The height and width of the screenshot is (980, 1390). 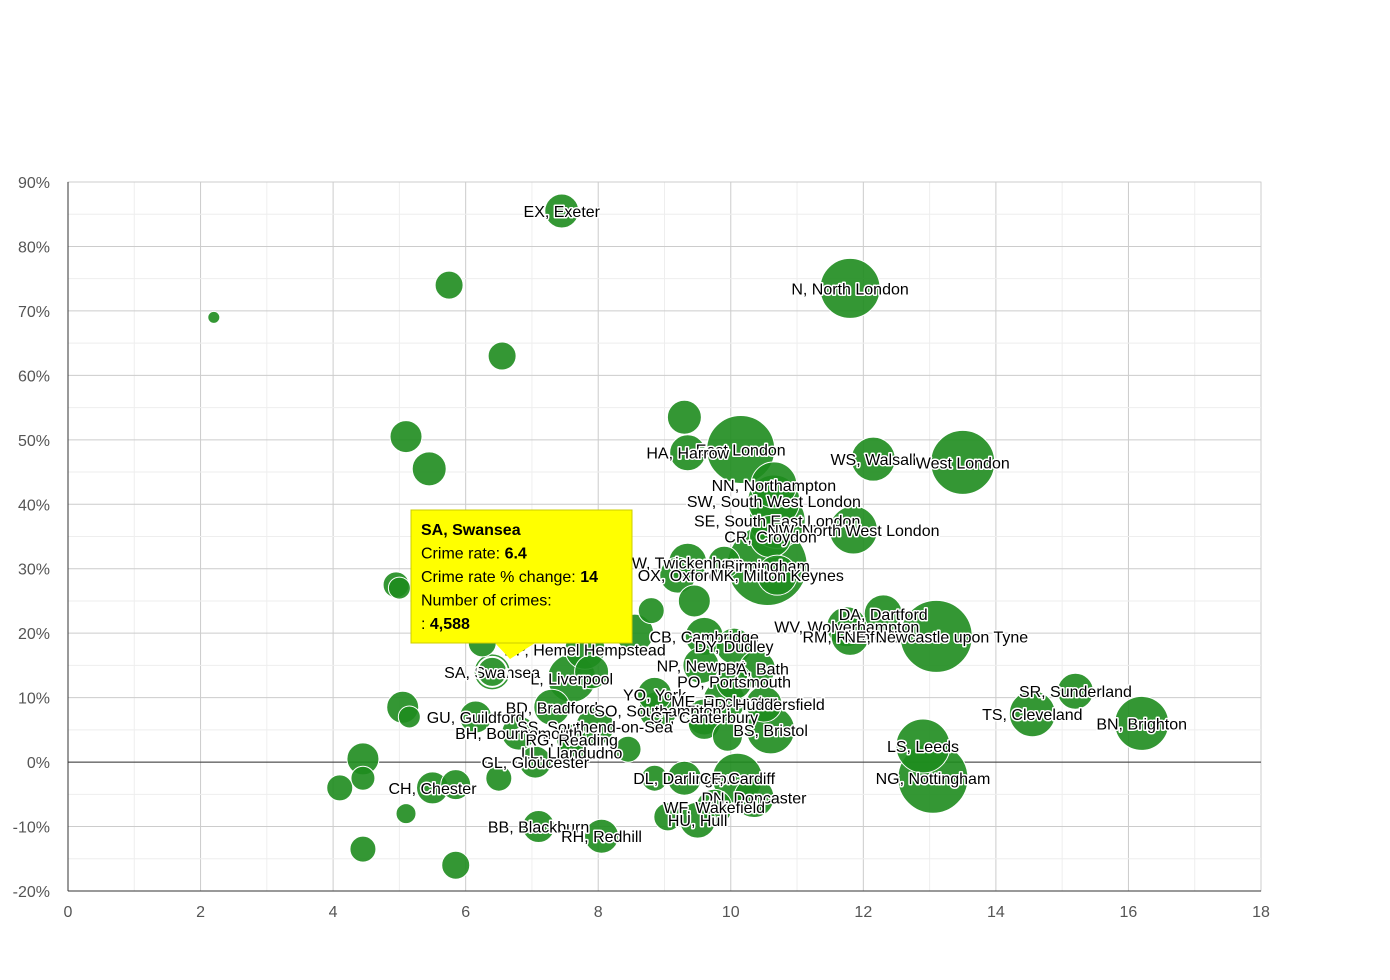 I want to click on point-label: SS, Southend-on-Sea, so click(x=595, y=728).